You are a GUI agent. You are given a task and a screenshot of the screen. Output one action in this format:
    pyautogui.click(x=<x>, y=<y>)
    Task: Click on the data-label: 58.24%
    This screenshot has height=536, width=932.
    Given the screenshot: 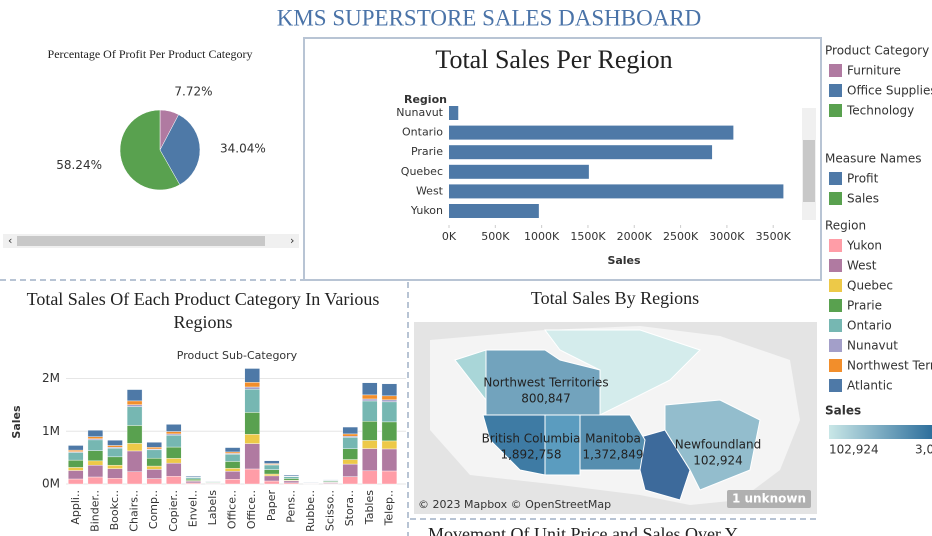 What is the action you would take?
    pyautogui.click(x=79, y=165)
    